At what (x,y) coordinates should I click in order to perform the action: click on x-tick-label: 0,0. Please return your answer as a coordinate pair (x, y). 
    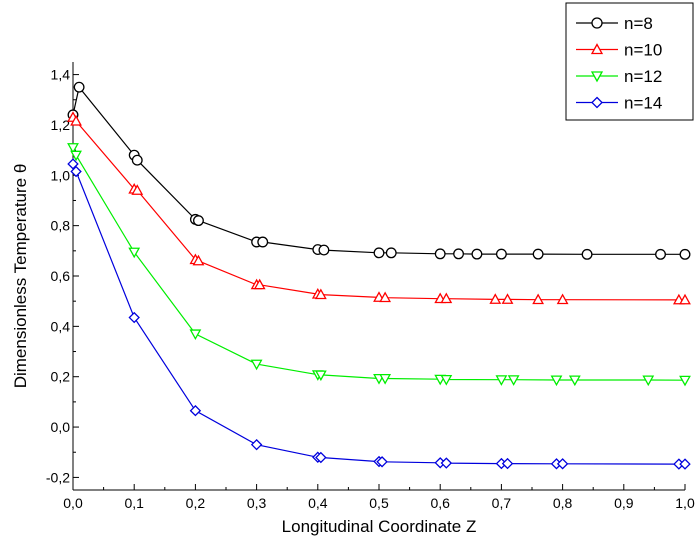
    Looking at the image, I should click on (73, 503).